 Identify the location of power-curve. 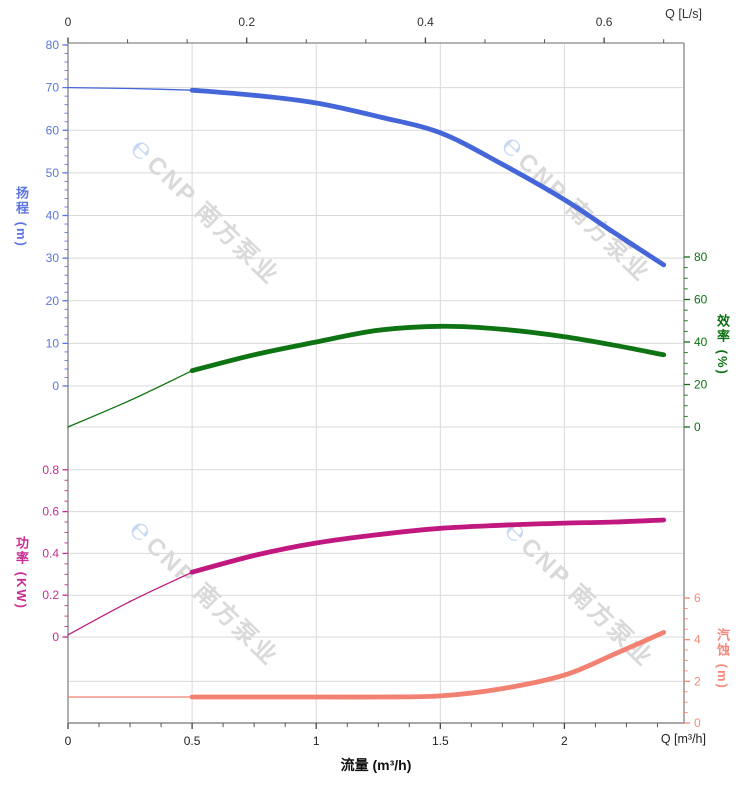
(428, 546).